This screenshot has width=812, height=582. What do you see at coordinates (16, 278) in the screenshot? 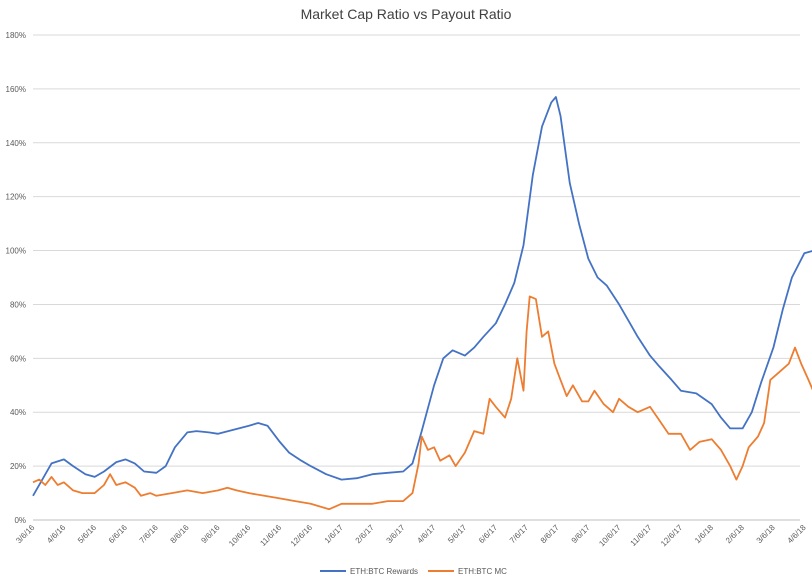
I see `y-axis-tick-labels: 0% 20% 40% 60% 80% 100% 120% 140% 160% 180%` at bounding box center [16, 278].